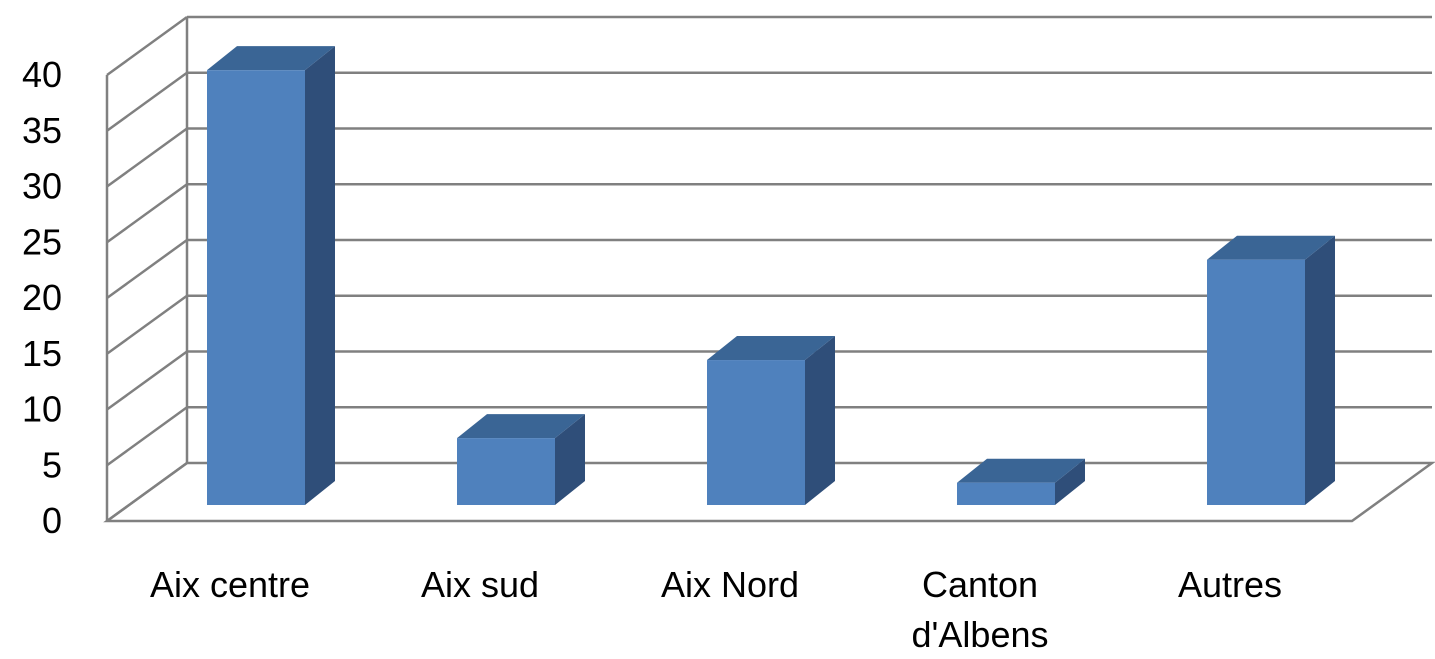  What do you see at coordinates (42, 241) in the screenshot?
I see `y-tick-label: 25` at bounding box center [42, 241].